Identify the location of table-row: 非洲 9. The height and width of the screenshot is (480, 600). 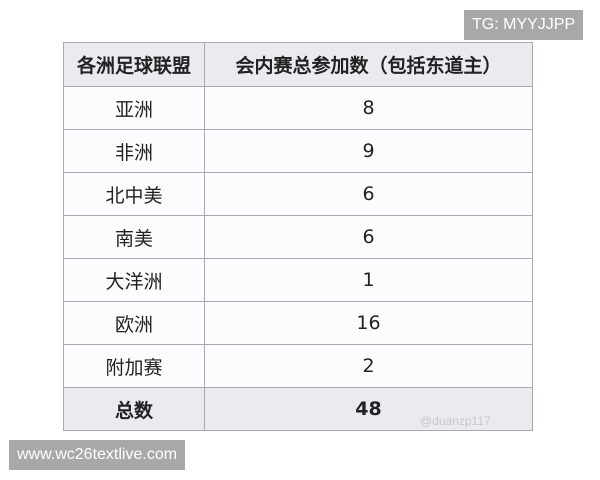
(298, 151).